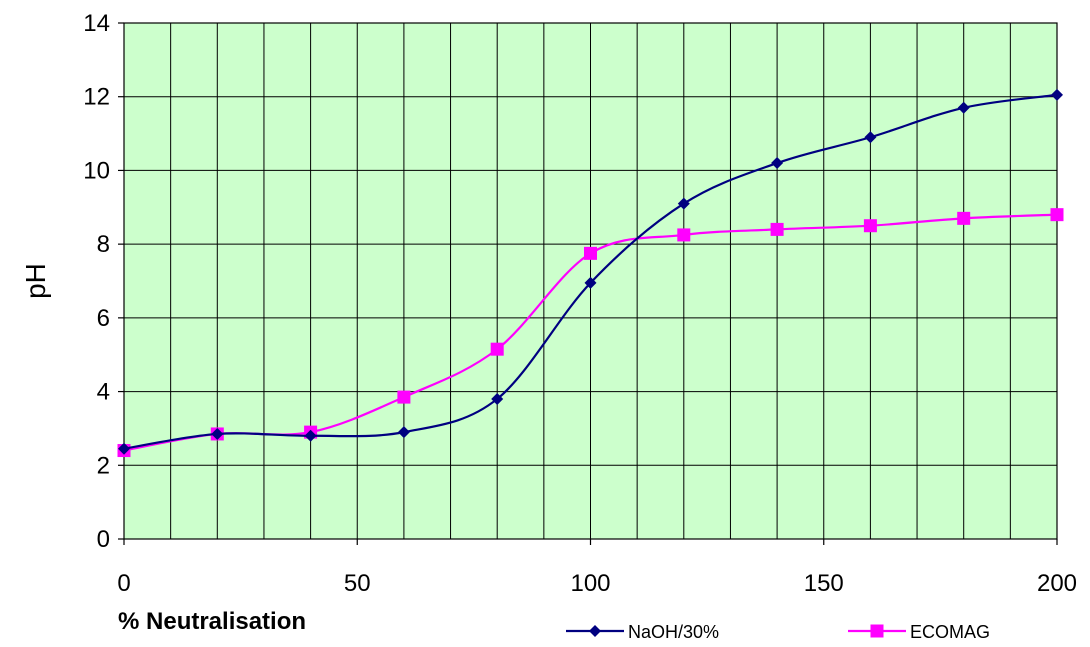 This screenshot has height=647, width=1090. What do you see at coordinates (595, 631) in the screenshot?
I see `legend-marker-naoh` at bounding box center [595, 631].